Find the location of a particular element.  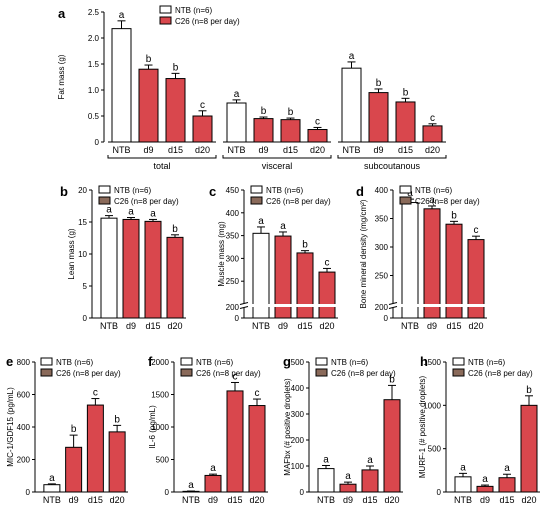

y-tick-label: 10 is located at coordinates (82, 254).